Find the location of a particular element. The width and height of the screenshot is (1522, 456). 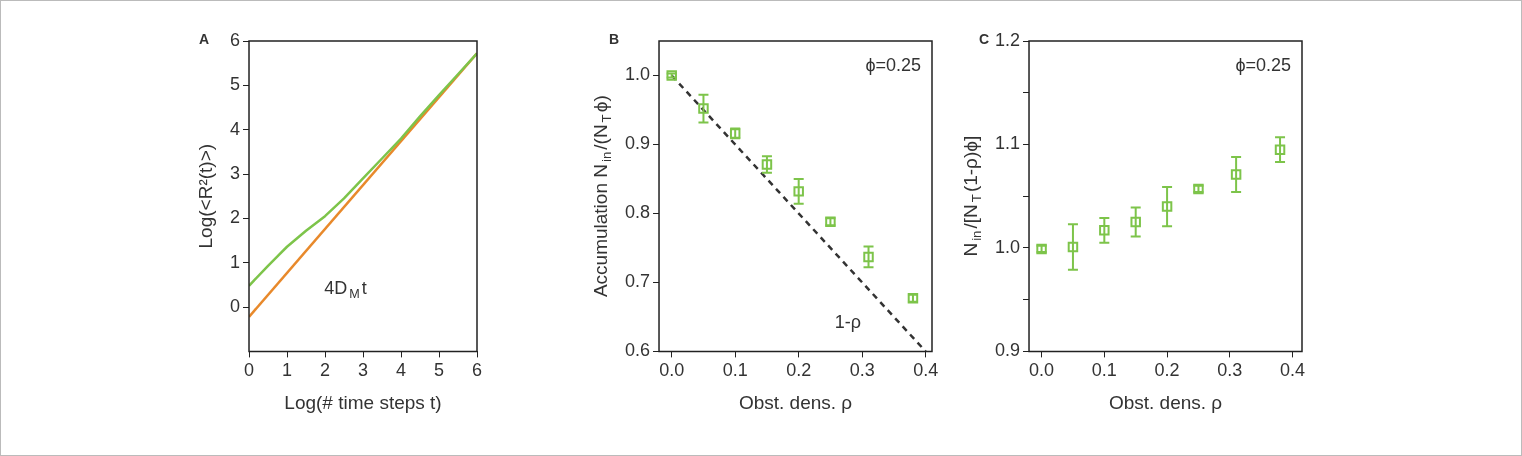

x-tick-label: 3 is located at coordinates (363, 370).